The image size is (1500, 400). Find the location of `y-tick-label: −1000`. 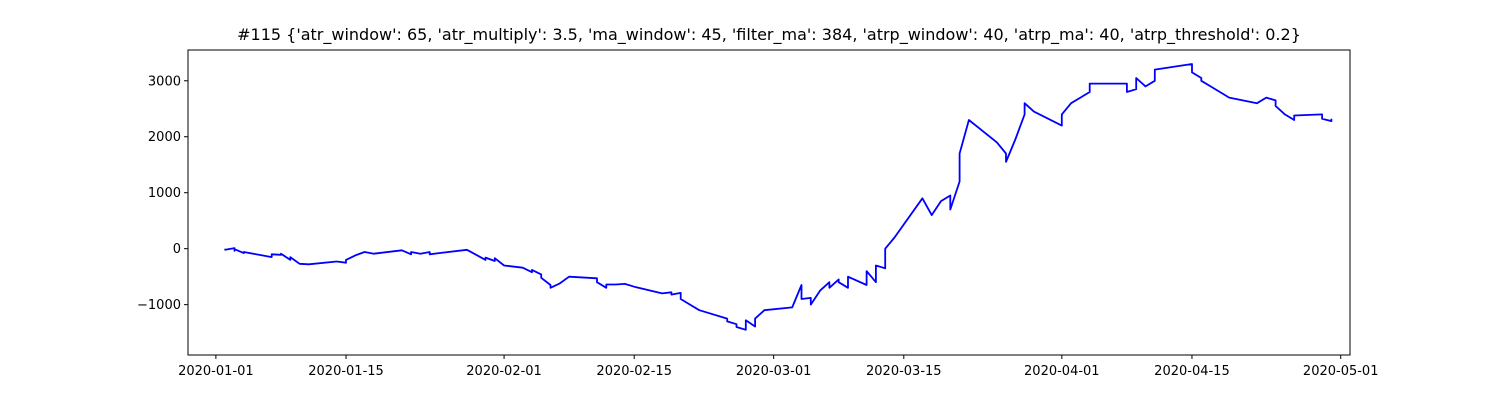

y-tick-label: −1000 is located at coordinates (159, 305).